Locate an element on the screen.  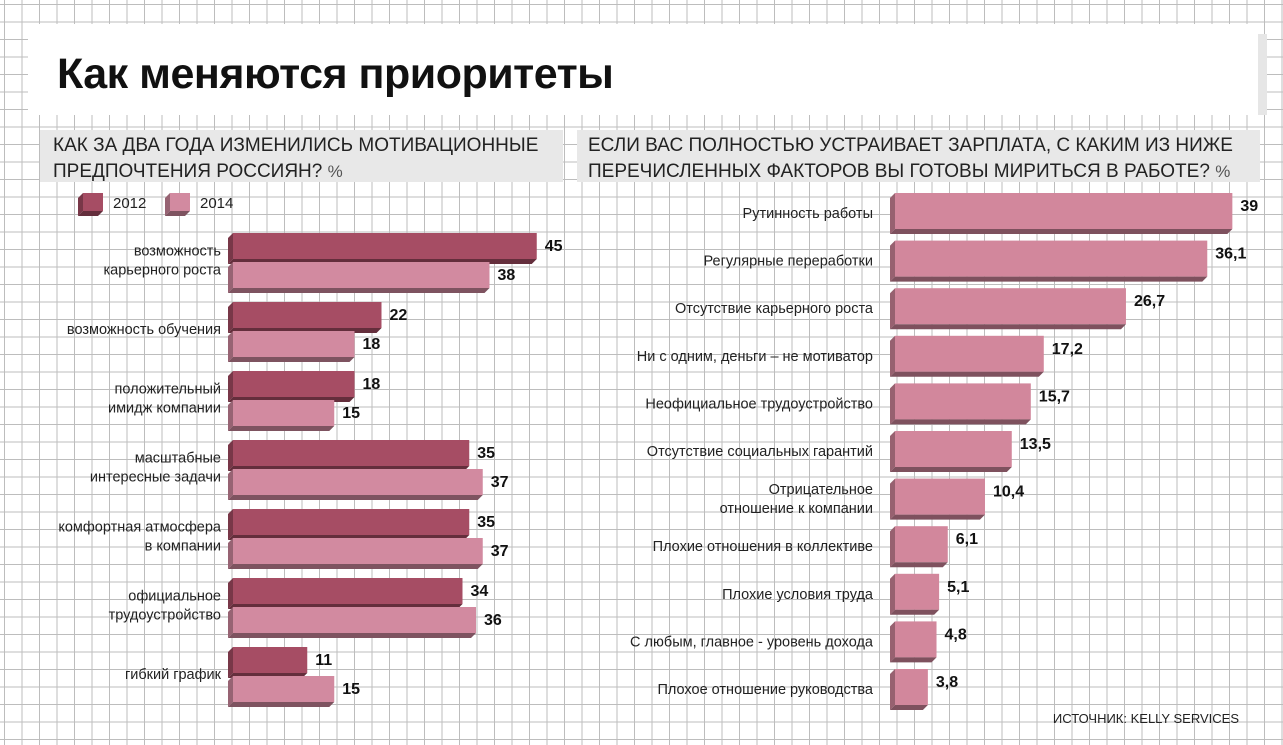
right-value-label: 13,5 is located at coordinates (1035, 444).